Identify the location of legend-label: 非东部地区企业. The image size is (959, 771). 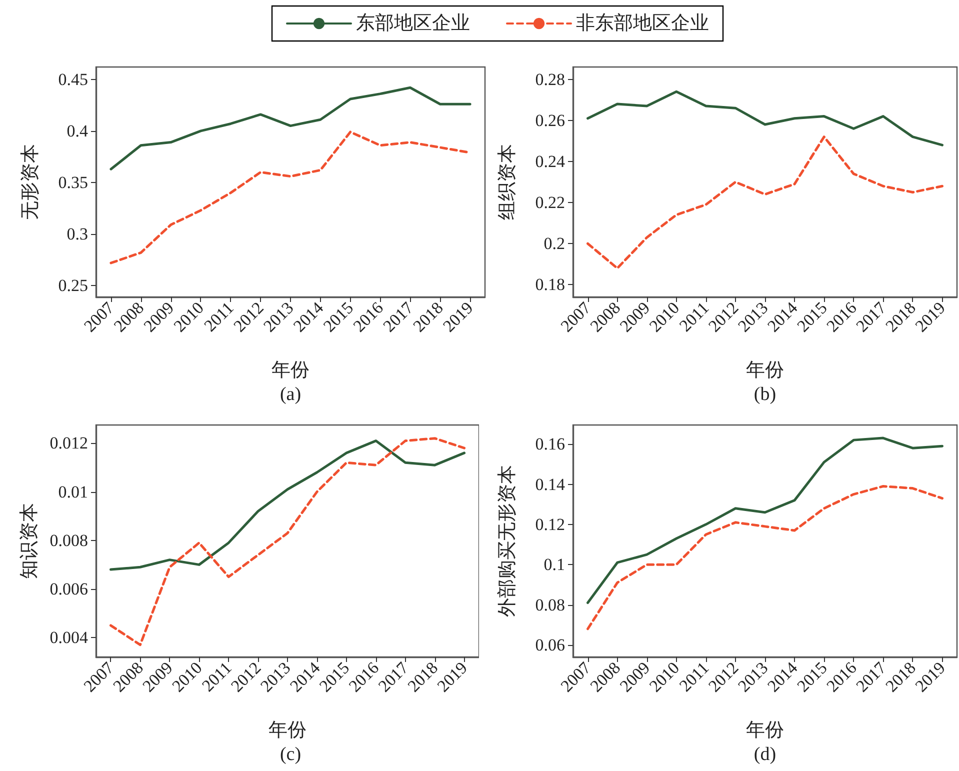
(642, 23).